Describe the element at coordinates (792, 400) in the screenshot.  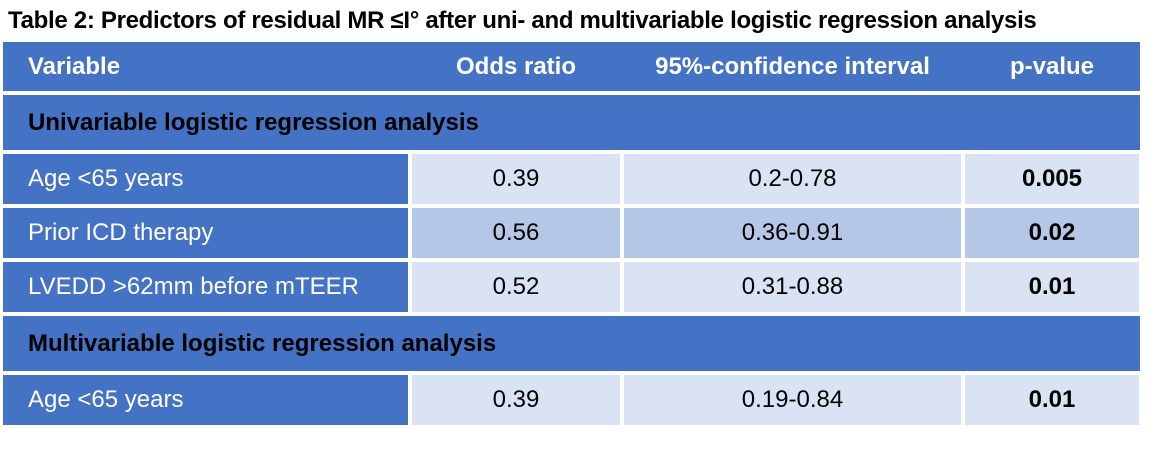
I see `ci-cell: 0.19-0.84` at that location.